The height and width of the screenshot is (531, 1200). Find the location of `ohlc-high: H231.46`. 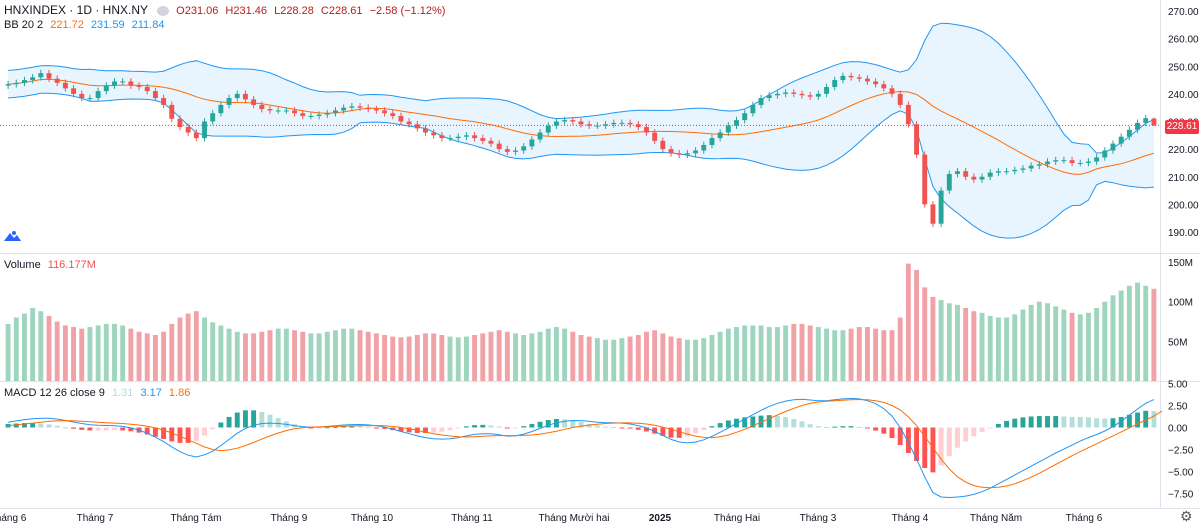

ohlc-high: H231.46 is located at coordinates (246, 11).